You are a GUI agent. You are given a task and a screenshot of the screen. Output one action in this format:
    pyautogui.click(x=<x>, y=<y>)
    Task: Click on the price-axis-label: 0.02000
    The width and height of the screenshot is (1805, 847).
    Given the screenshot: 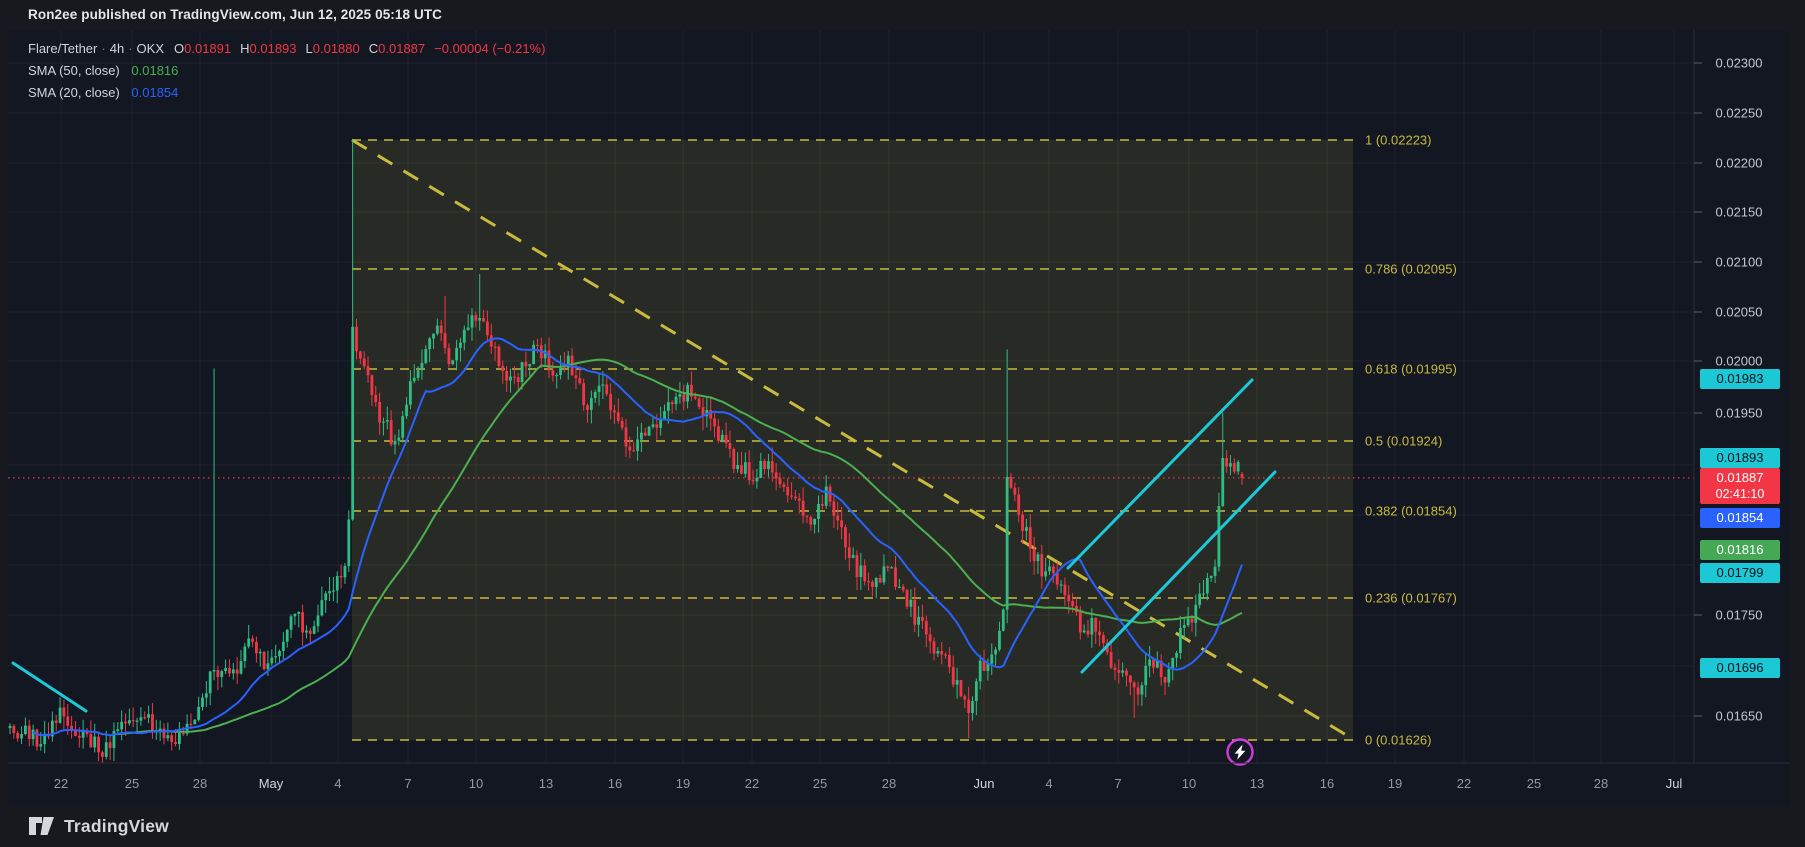 What is the action you would take?
    pyautogui.click(x=1739, y=361)
    